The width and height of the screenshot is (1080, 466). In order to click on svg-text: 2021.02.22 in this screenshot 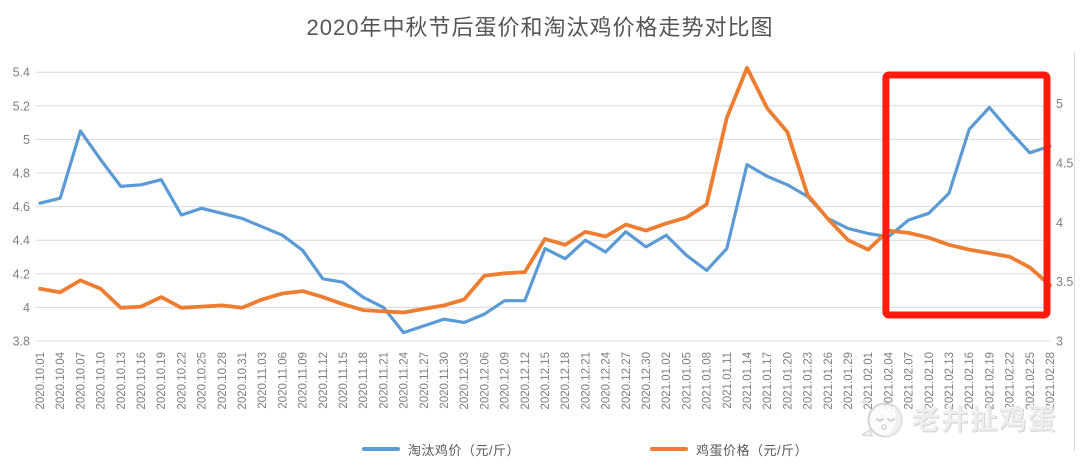, I will do `click(1011, 381)`.